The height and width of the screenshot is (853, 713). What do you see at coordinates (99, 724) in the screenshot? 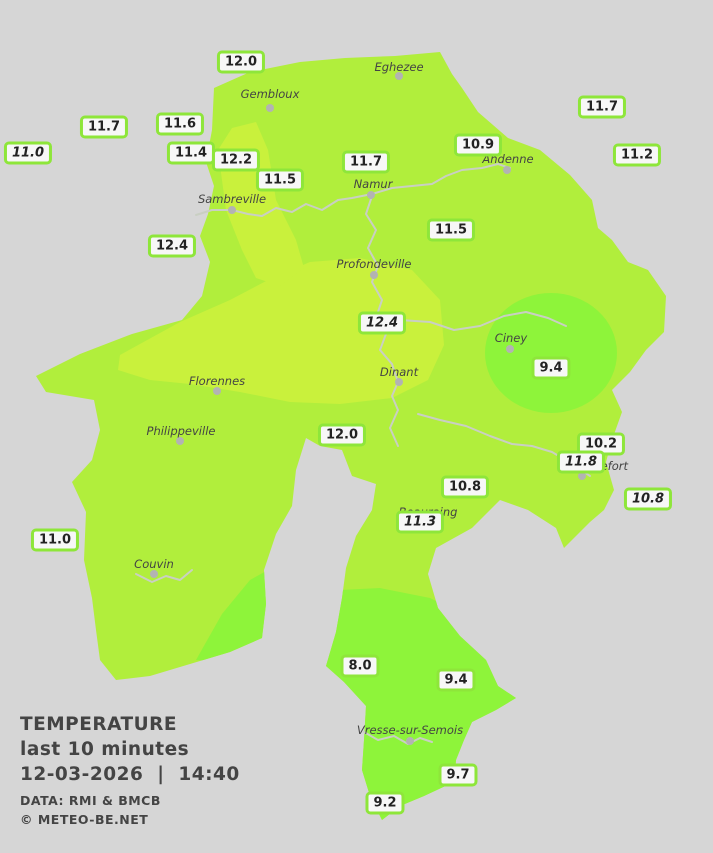
I see `legend-title: TEMPERATURE` at bounding box center [99, 724].